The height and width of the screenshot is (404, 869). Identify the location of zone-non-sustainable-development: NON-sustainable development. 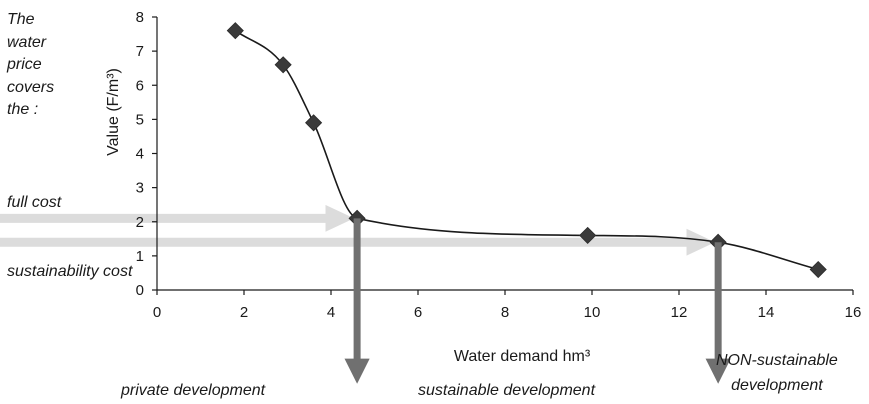
(777, 373).